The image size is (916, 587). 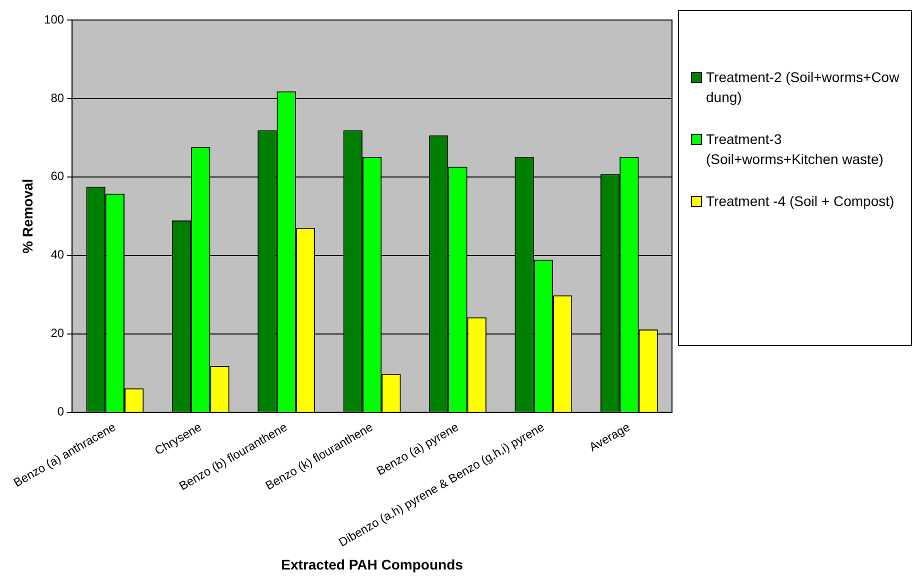 What do you see at coordinates (57, 97) in the screenshot?
I see `y-tick-label: 80` at bounding box center [57, 97].